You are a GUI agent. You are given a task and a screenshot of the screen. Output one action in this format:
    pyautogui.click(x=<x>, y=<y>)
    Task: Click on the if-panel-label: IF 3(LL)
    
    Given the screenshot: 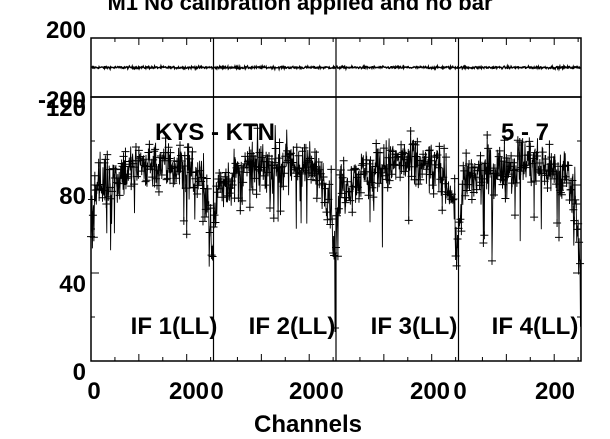 What is the action you would take?
    pyautogui.click(x=414, y=326)
    